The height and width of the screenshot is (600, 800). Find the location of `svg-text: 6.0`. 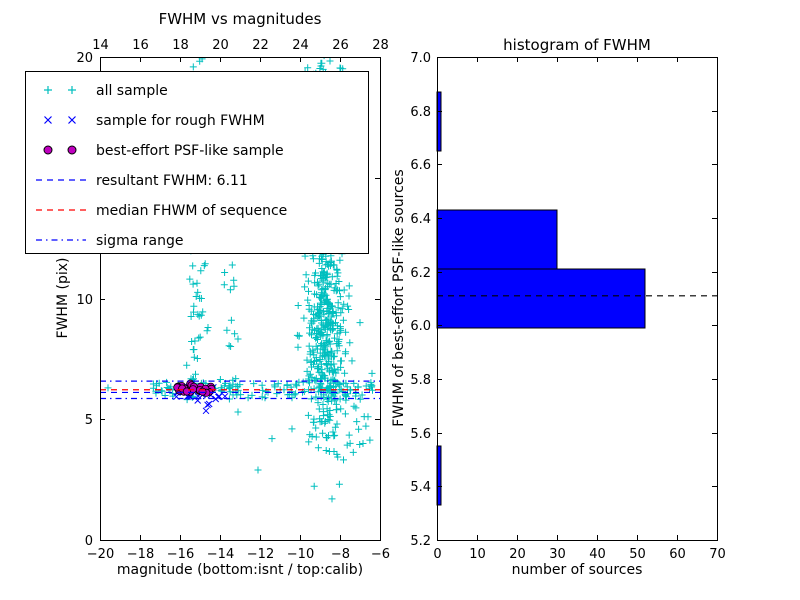

svg-text: 6.0 is located at coordinates (420, 326).